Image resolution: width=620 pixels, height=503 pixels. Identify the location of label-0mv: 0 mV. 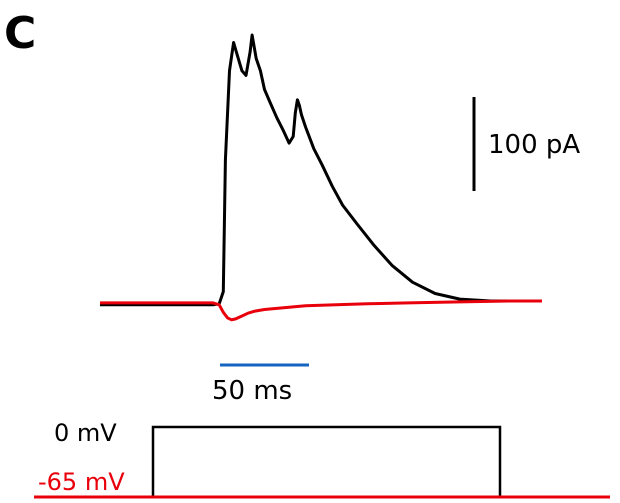
(85, 433).